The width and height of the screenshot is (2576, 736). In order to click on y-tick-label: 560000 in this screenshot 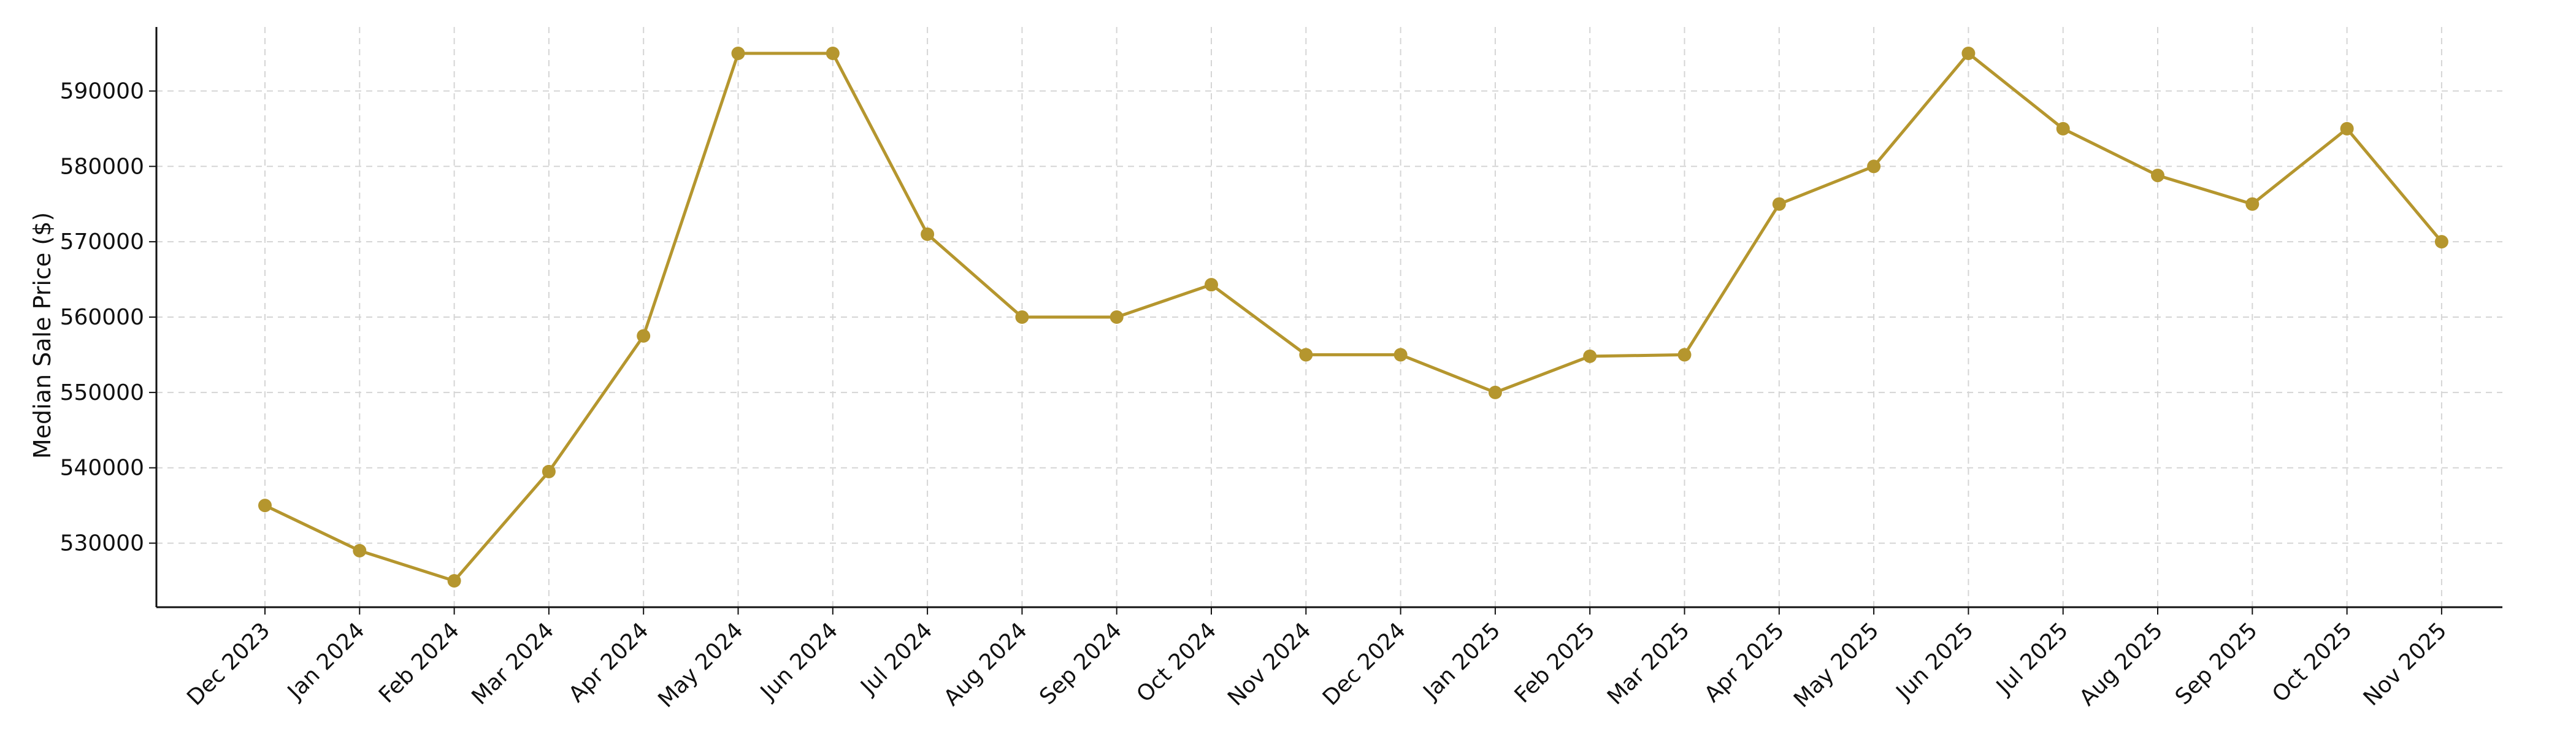, I will do `click(102, 317)`.